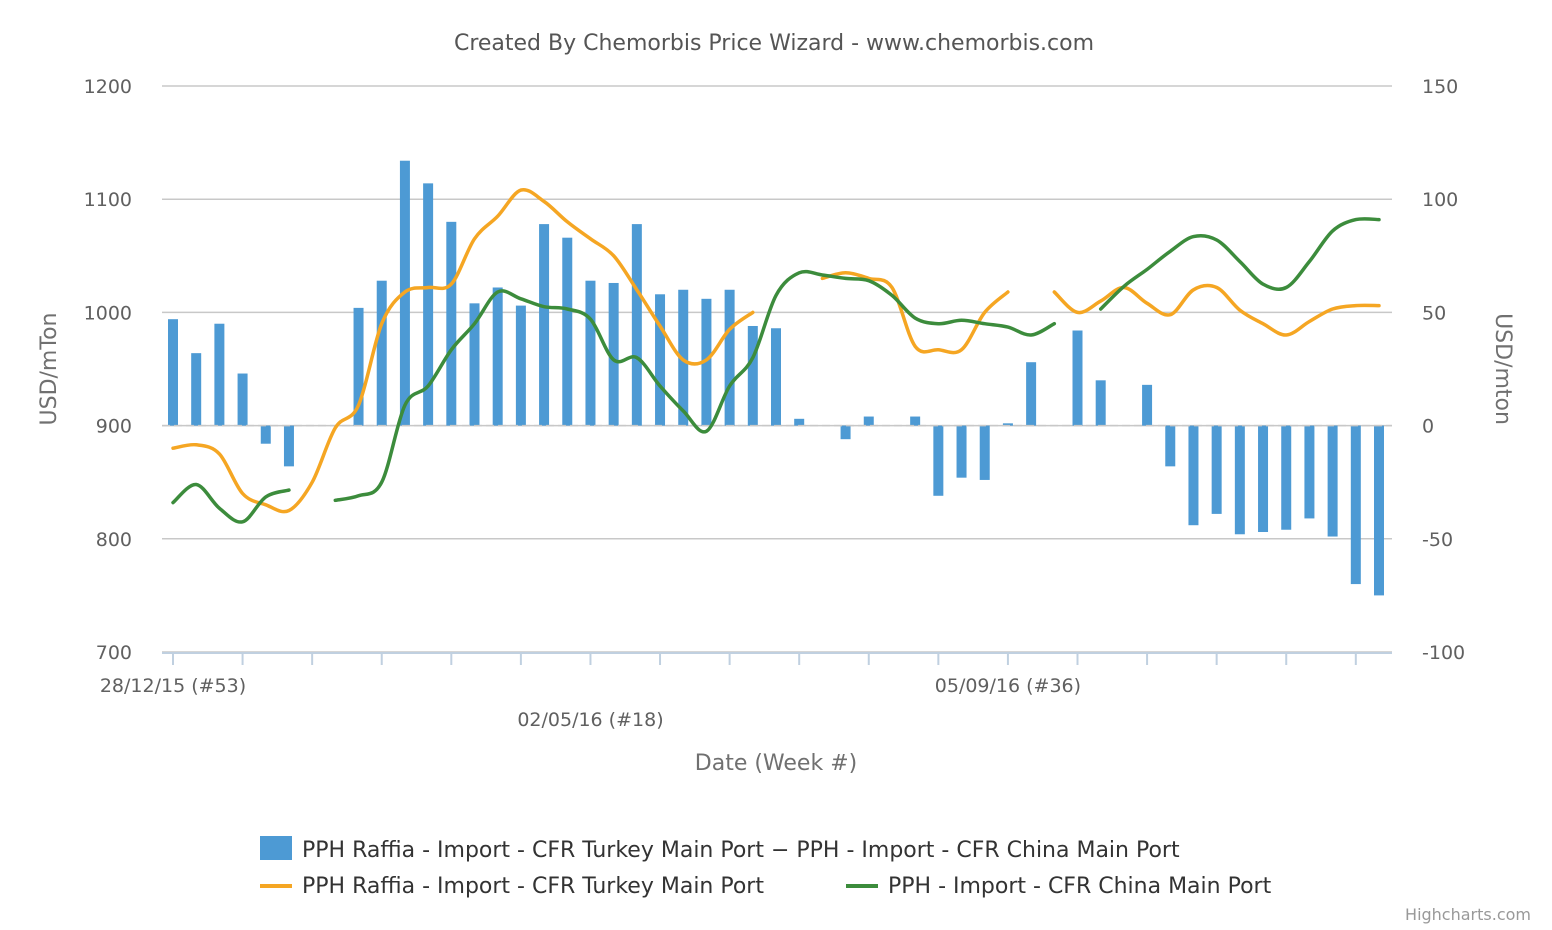 This screenshot has height=930, width=1552. What do you see at coordinates (276, 848) in the screenshot?
I see `legend-swatch-bar` at bounding box center [276, 848].